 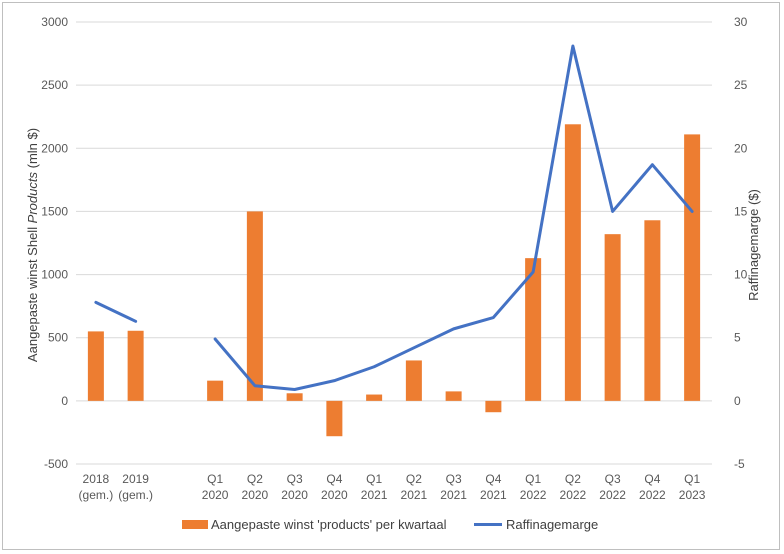 I want to click on left-axis-ticks: -500 0 500 1000 1500 2000 2500 3000, so click(x=54, y=243).